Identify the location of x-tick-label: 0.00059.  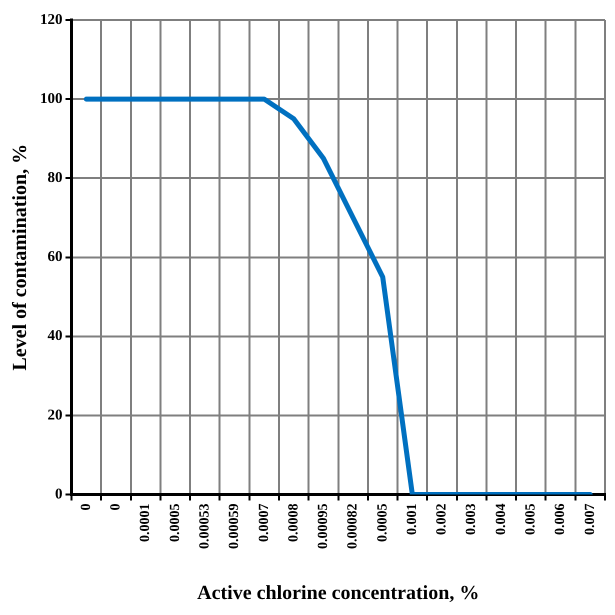
(234, 526).